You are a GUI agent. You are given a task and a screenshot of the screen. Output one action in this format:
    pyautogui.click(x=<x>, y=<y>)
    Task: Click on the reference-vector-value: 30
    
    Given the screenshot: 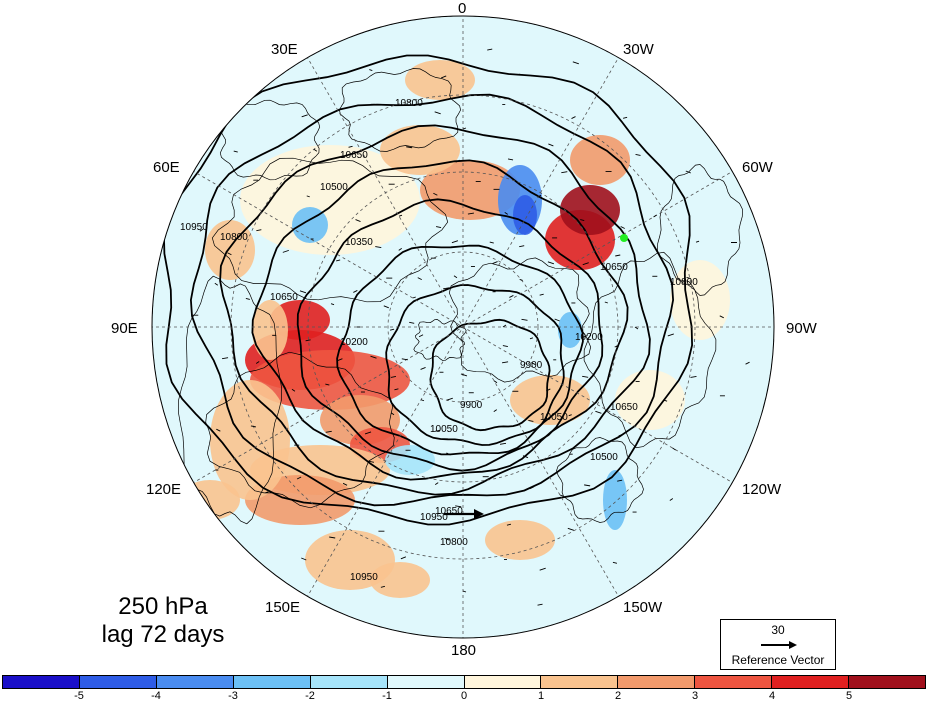 What is the action you would take?
    pyautogui.click(x=778, y=630)
    